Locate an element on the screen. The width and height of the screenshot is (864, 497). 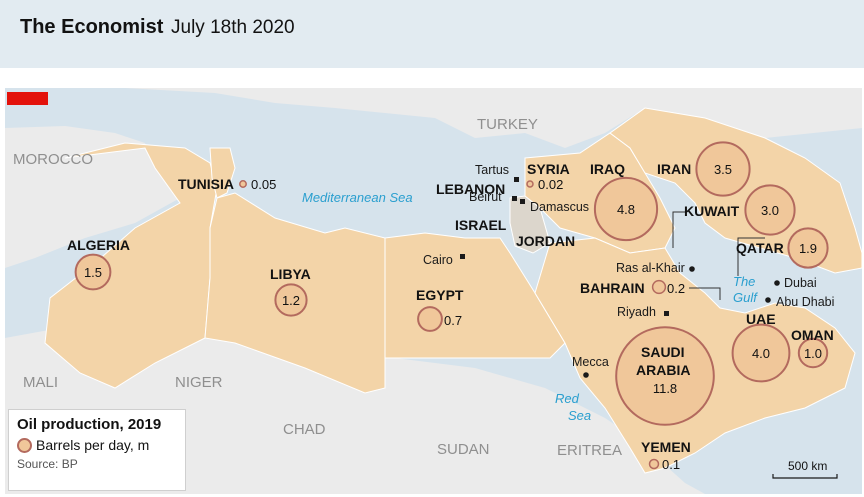
city-marker-damascus is located at coordinates (522, 201).